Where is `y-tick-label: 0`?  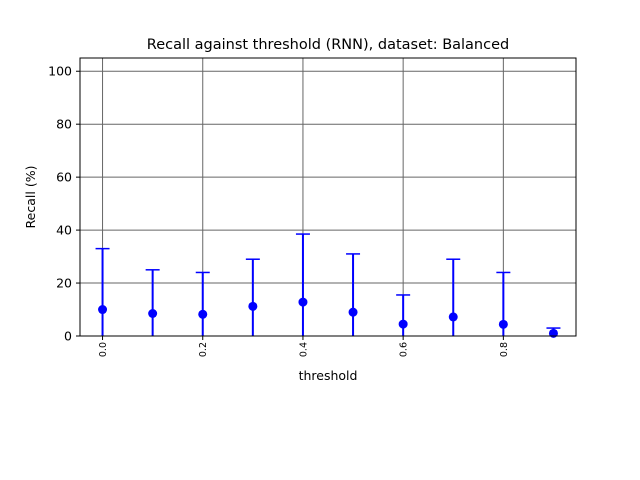 y-tick-label: 0 is located at coordinates (68, 336).